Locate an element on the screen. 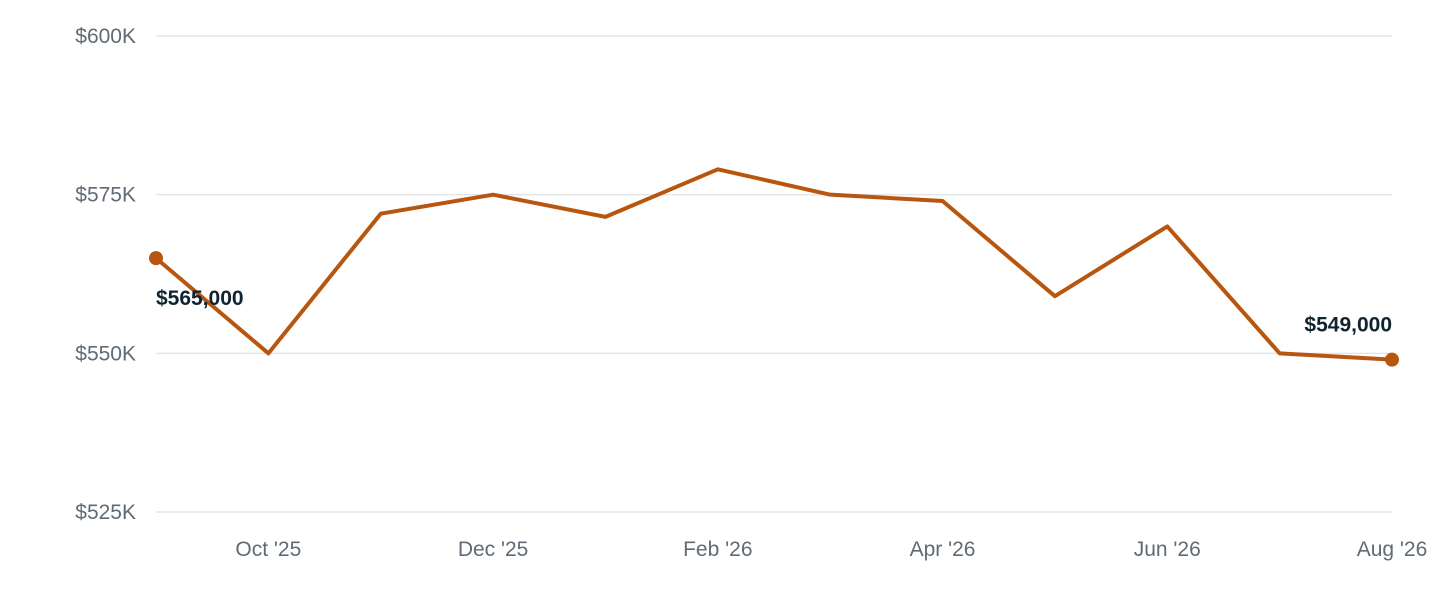 The width and height of the screenshot is (1440, 600). x-tick-label: Jun '26 is located at coordinates (1167, 549).